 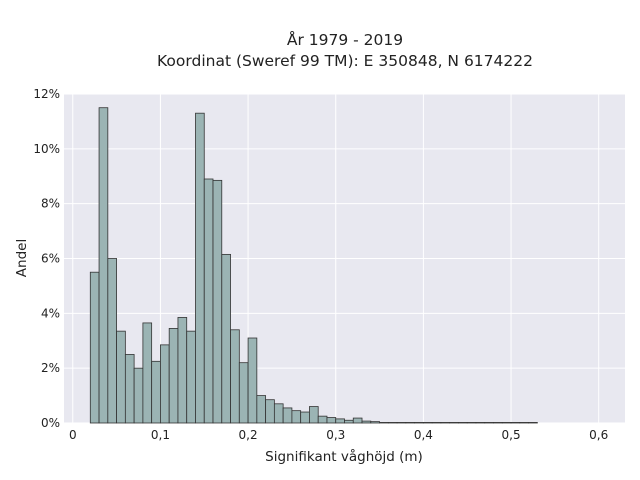 I want to click on chart-title: År 1979 - 2019, so click(x=345, y=39).